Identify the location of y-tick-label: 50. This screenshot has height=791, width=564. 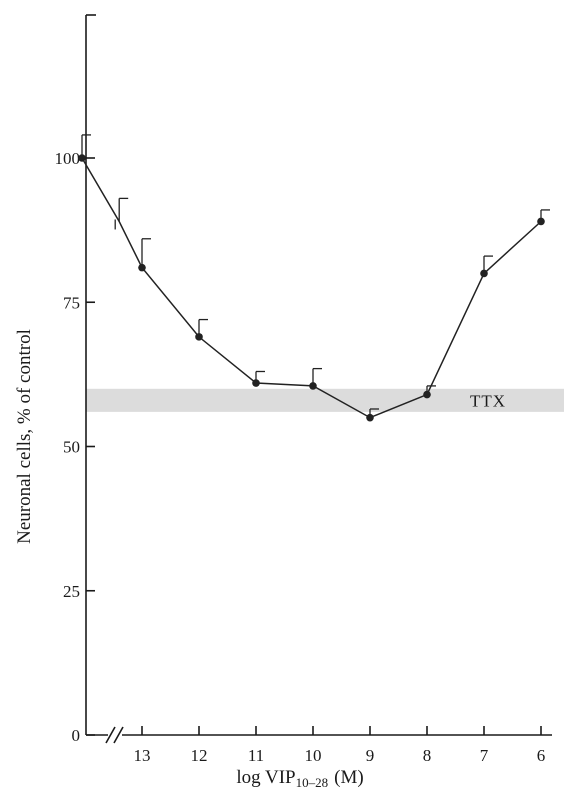
(71, 447).